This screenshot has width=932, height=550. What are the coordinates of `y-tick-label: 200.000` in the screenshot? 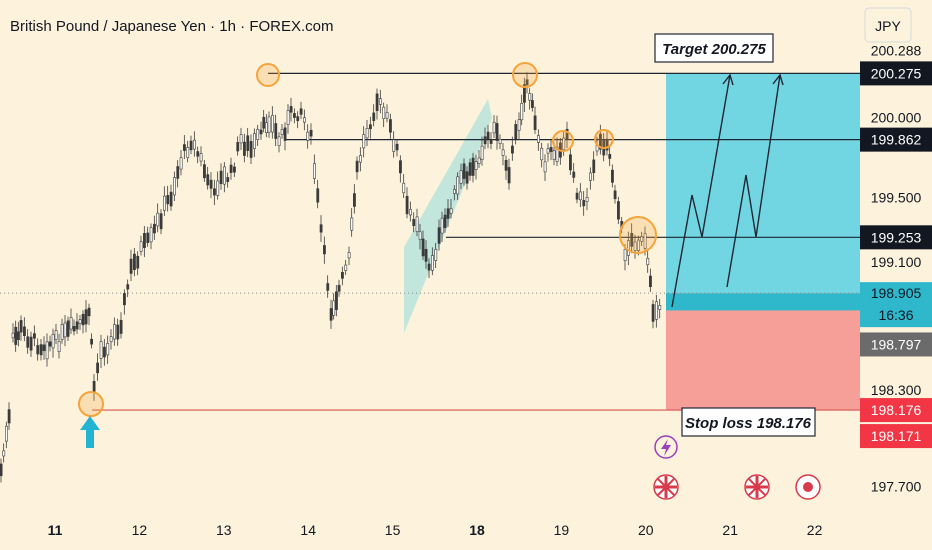 It's located at (896, 118).